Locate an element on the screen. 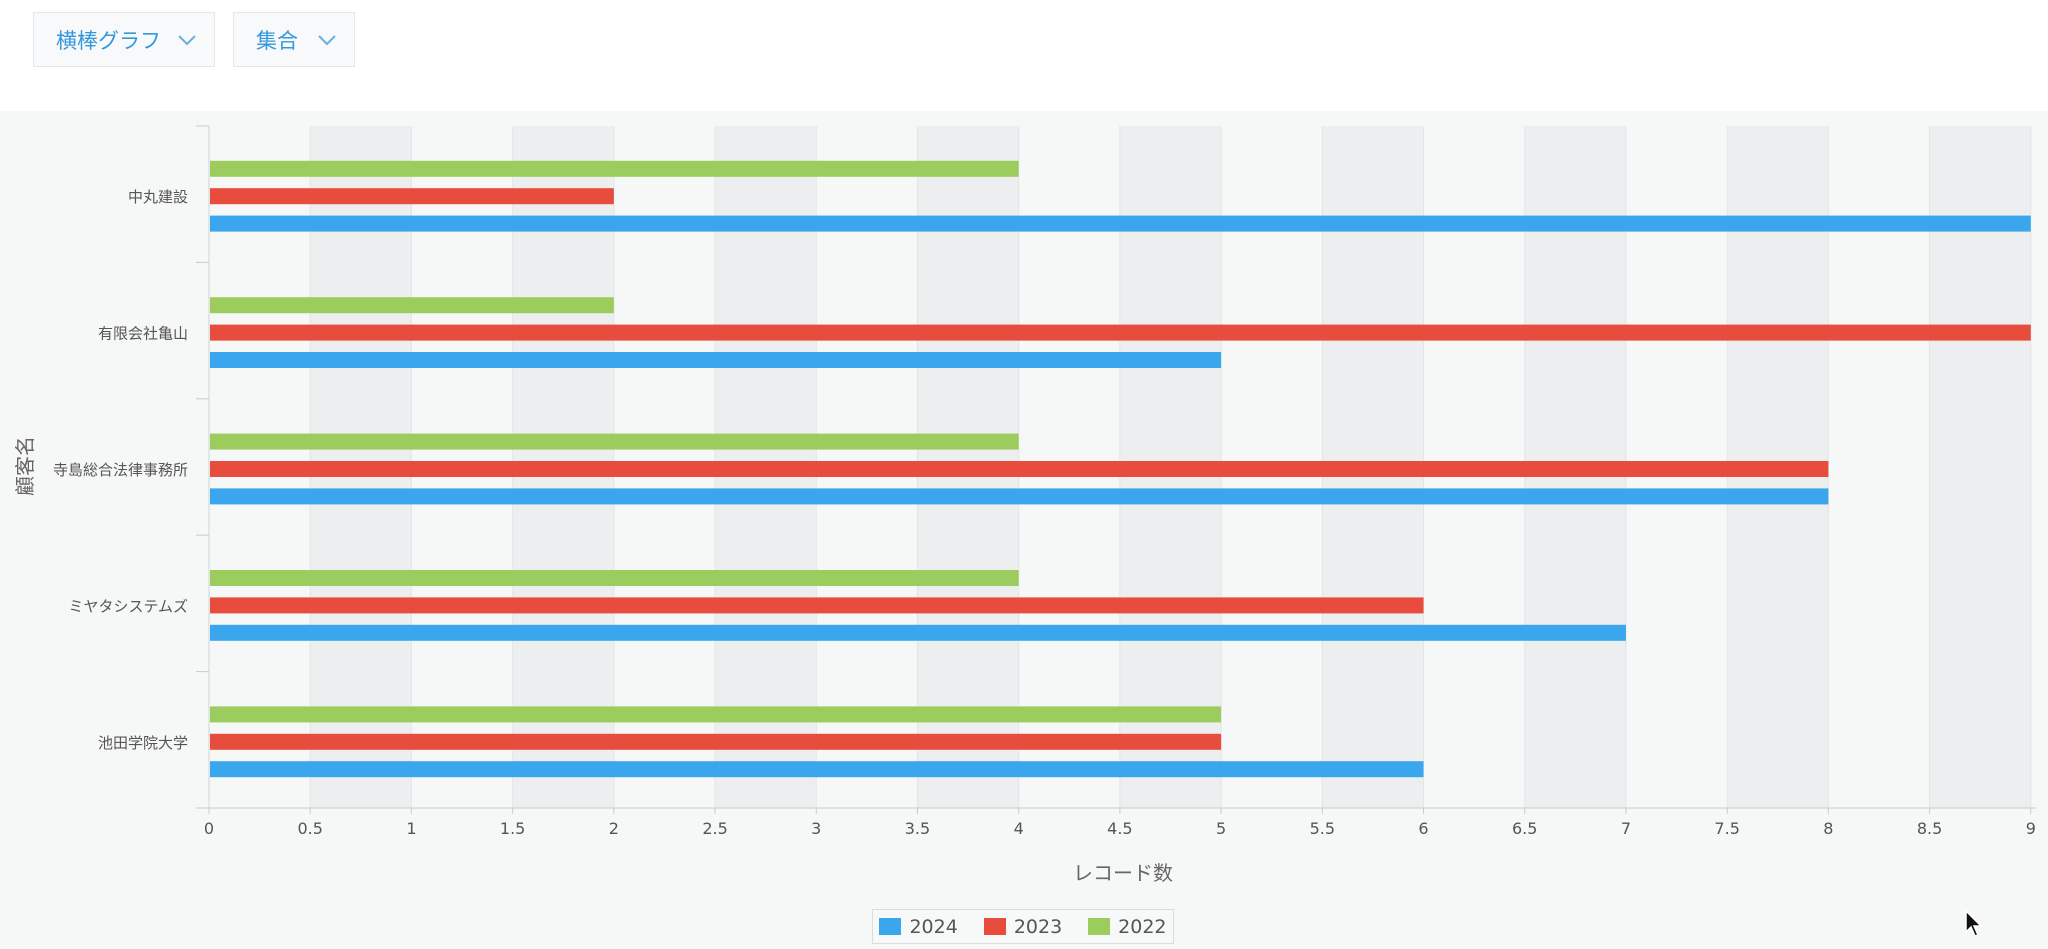  x-tick-label: 2.5 is located at coordinates (714, 828).